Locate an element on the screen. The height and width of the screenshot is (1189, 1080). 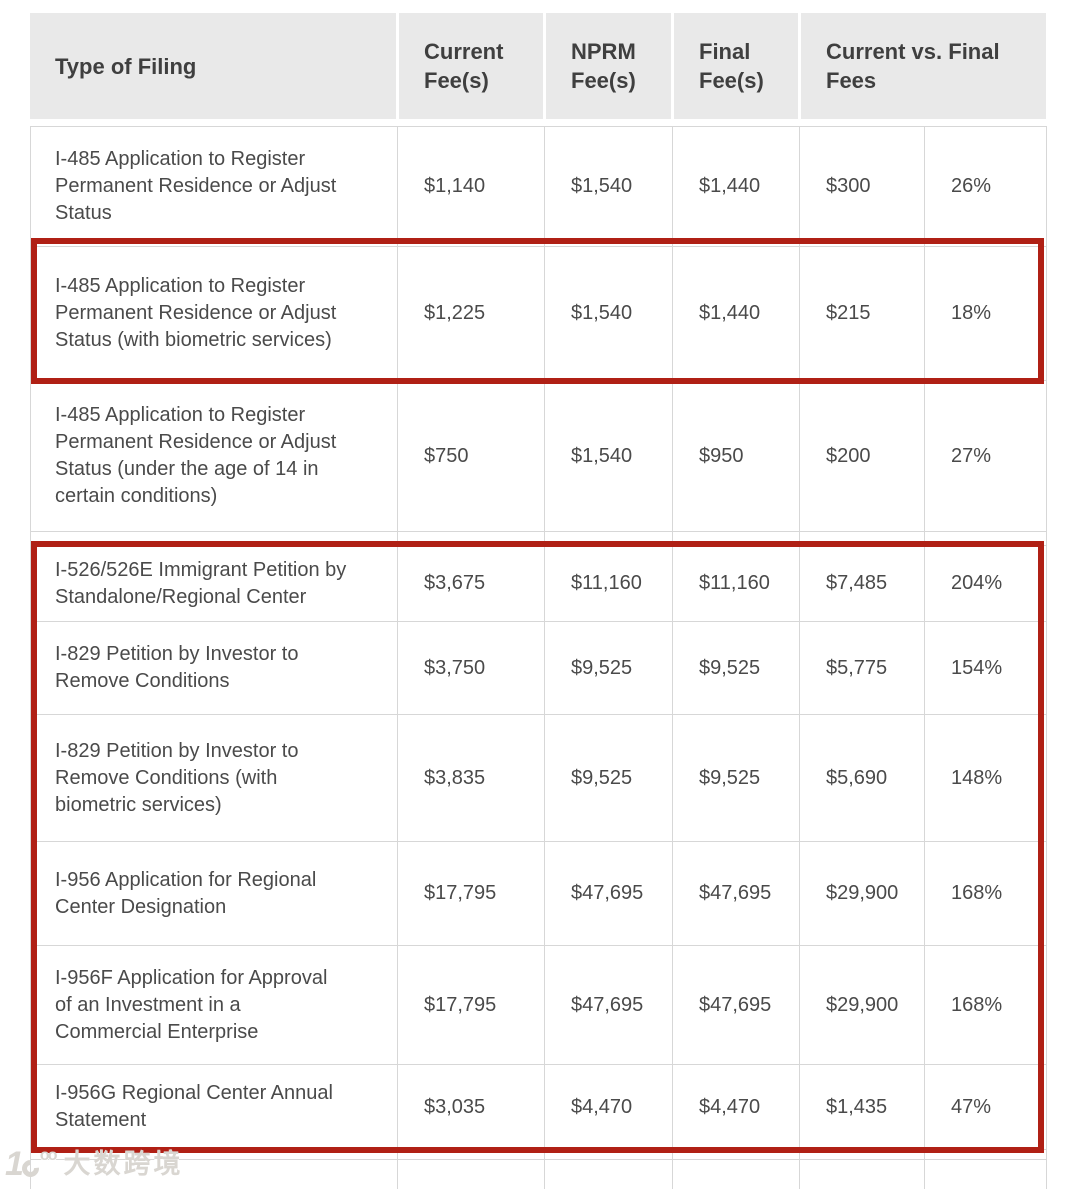
watermark: 1 oo 大数跨境 is located at coordinates (94, 1164).